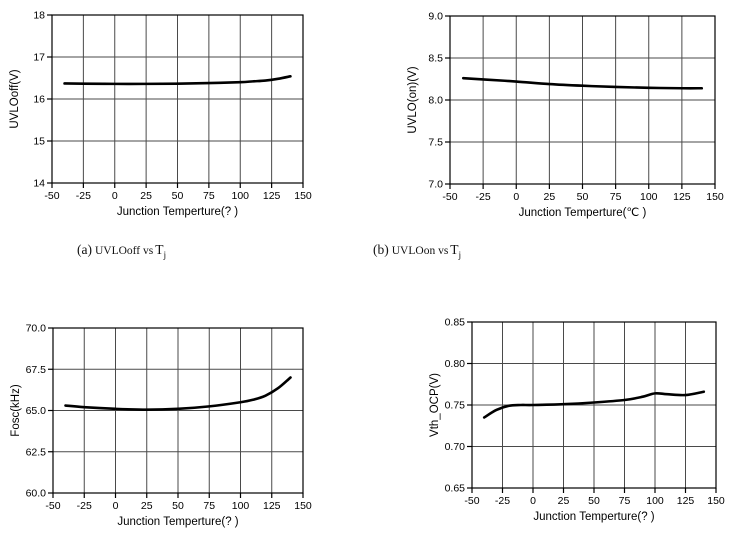 Image resolution: width=736 pixels, height=535 pixels. What do you see at coordinates (36, 494) in the screenshot?
I see `y-tick-label: 60.0` at bounding box center [36, 494].